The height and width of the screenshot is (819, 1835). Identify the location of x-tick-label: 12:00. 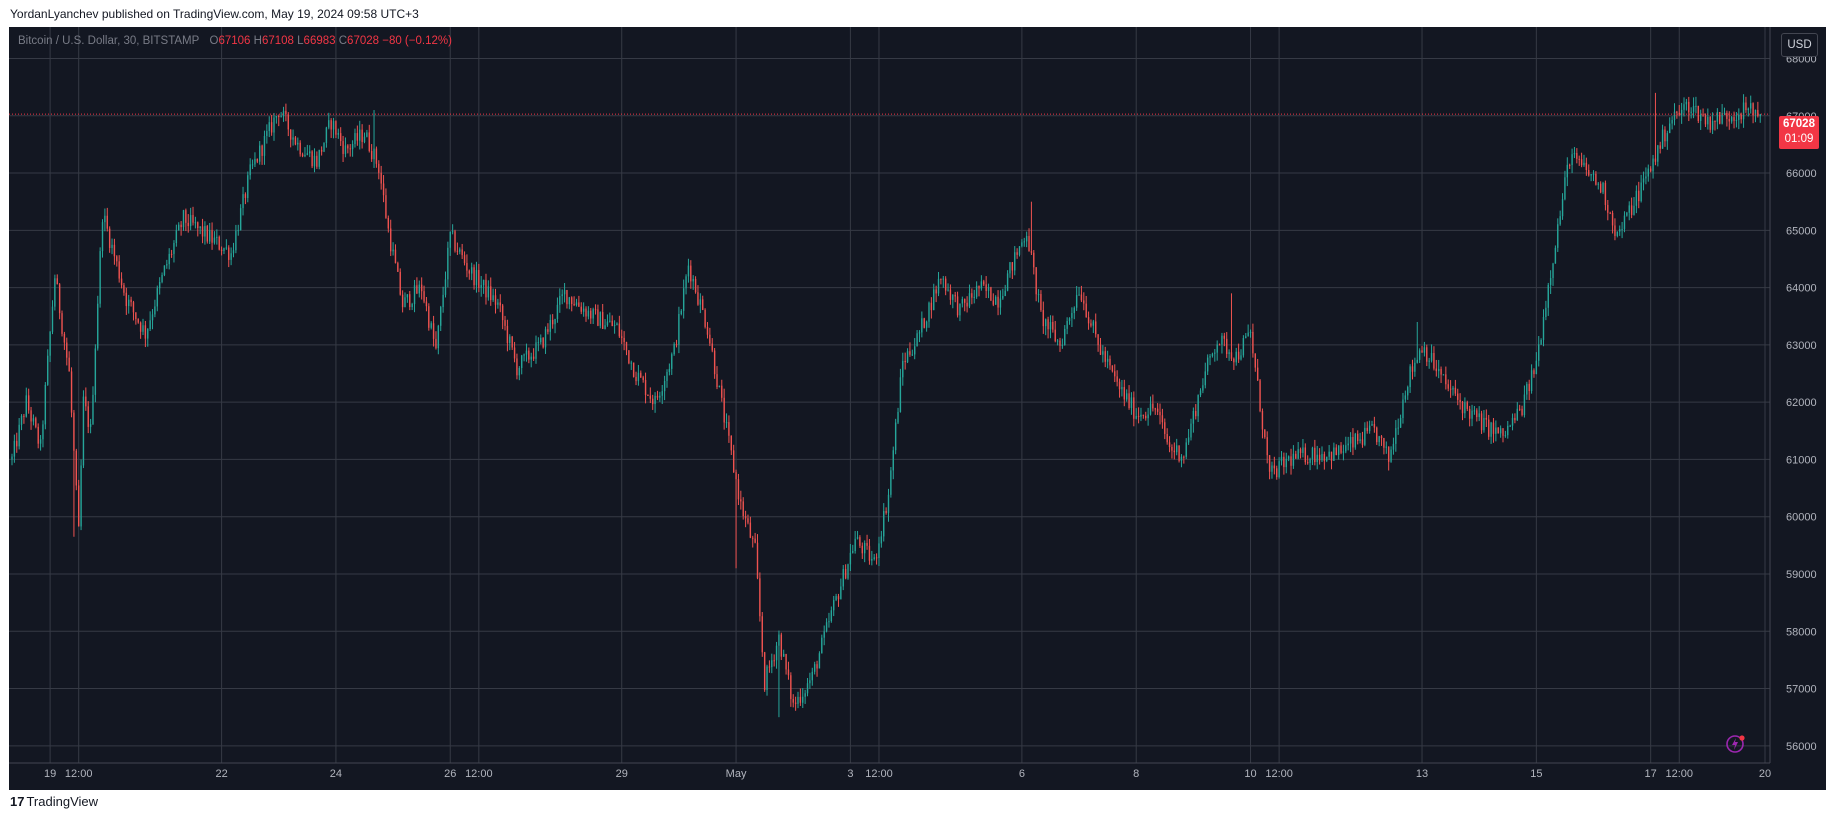
(79, 774).